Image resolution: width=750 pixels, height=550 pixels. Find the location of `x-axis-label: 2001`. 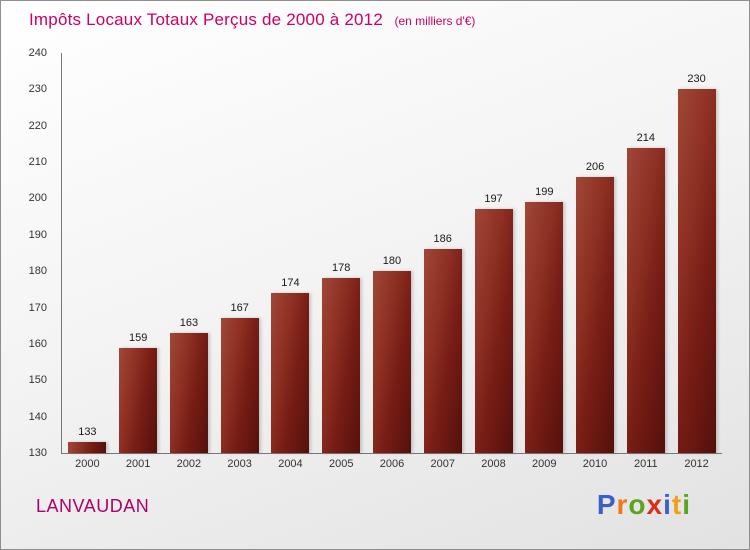

x-axis-label: 2001 is located at coordinates (138, 464).